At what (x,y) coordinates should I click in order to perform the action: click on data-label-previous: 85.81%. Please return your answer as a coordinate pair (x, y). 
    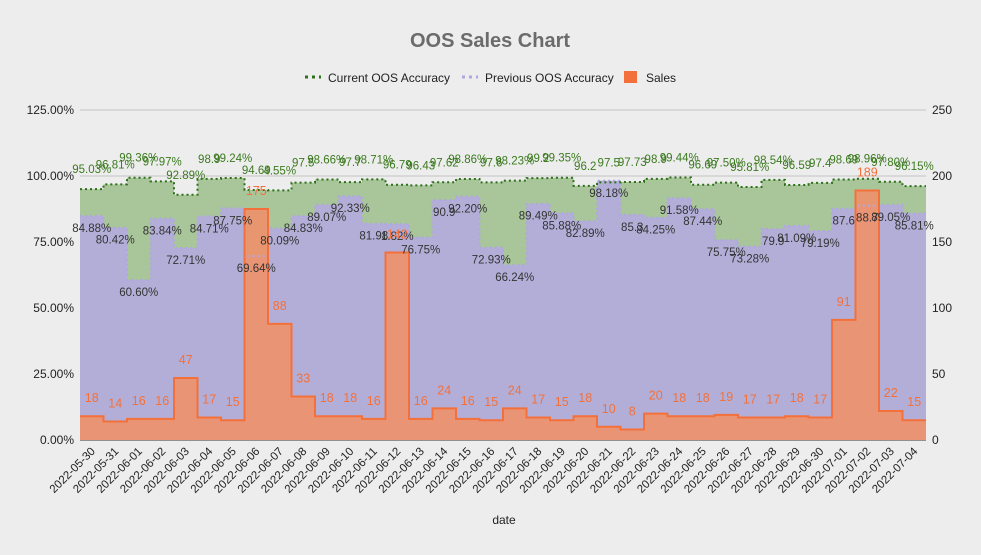
    Looking at the image, I should click on (914, 226).